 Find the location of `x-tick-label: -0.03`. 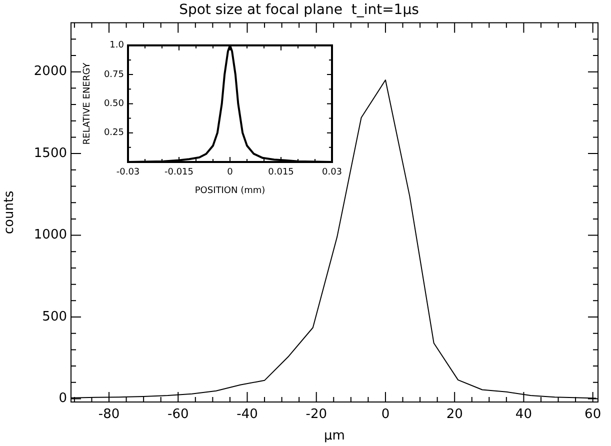

x-tick-label: -0.03 is located at coordinates (128, 173).